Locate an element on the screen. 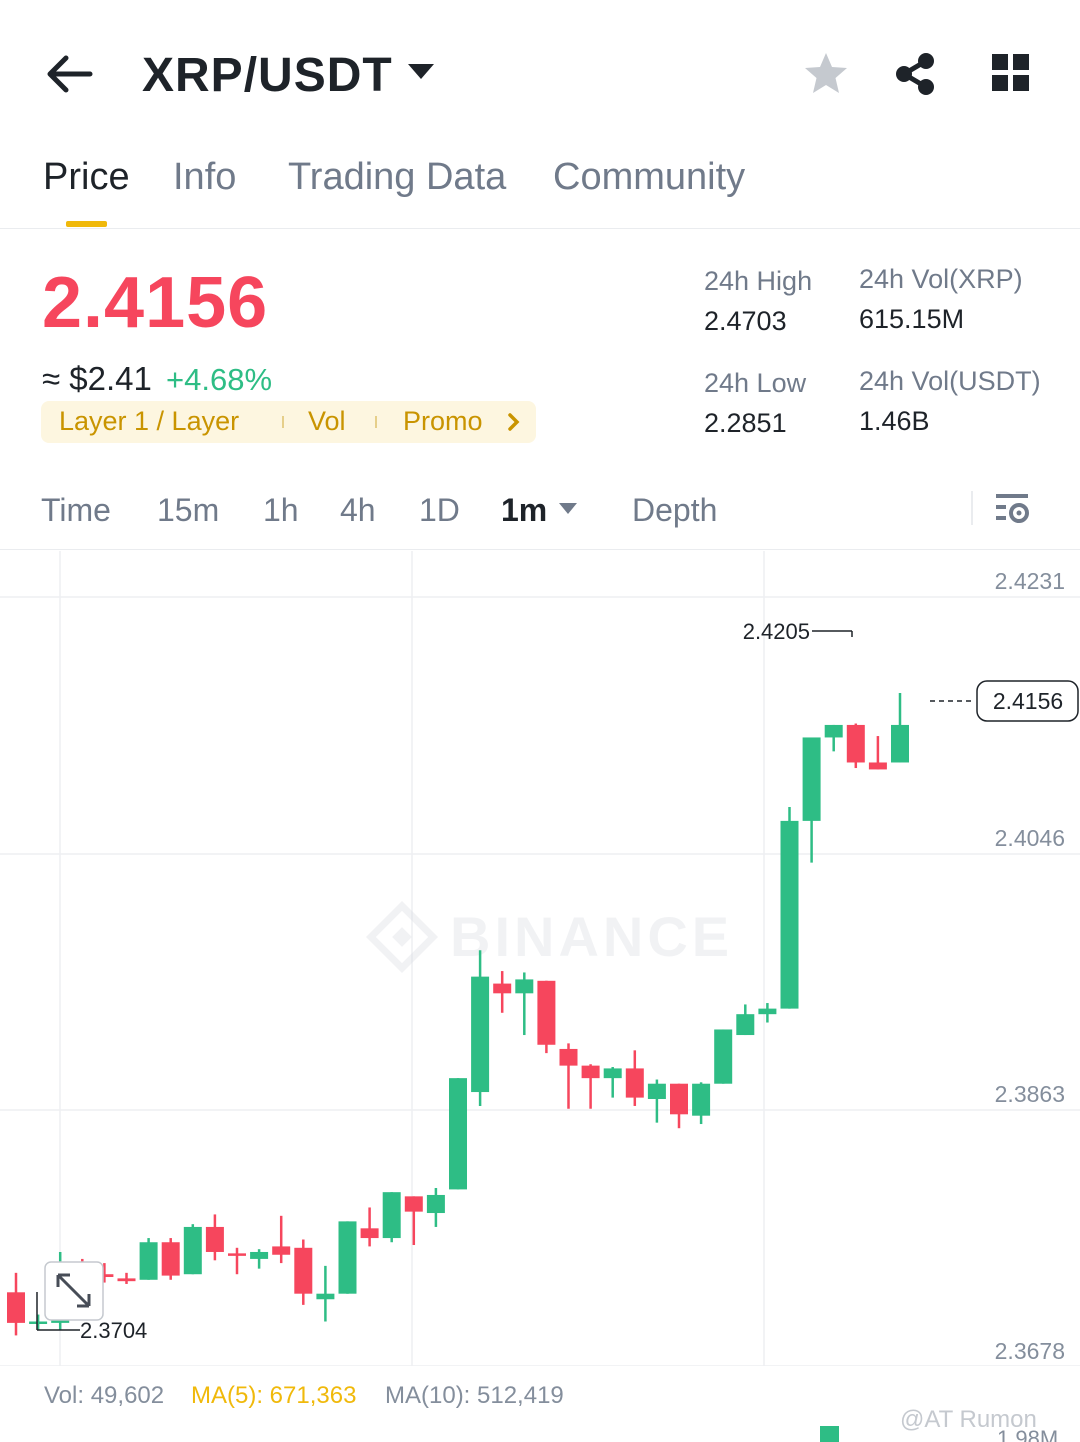 Image resolution: width=1080 pixels, height=1442 pixels. current-price-label: 2.4156 is located at coordinates (1028, 701).